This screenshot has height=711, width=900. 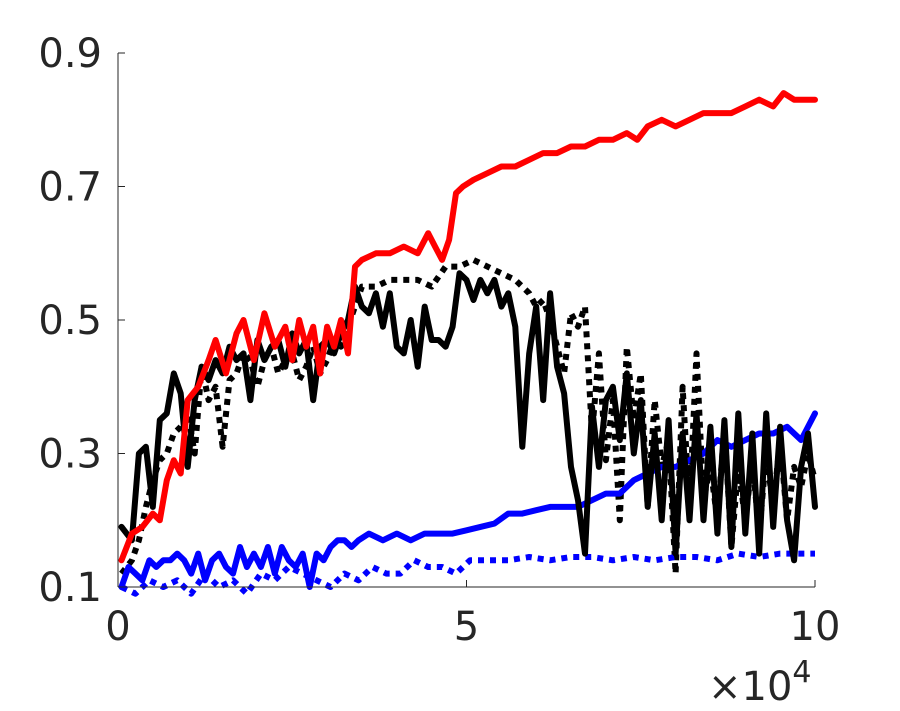 I want to click on x-tick-label: 0, so click(x=117, y=627).